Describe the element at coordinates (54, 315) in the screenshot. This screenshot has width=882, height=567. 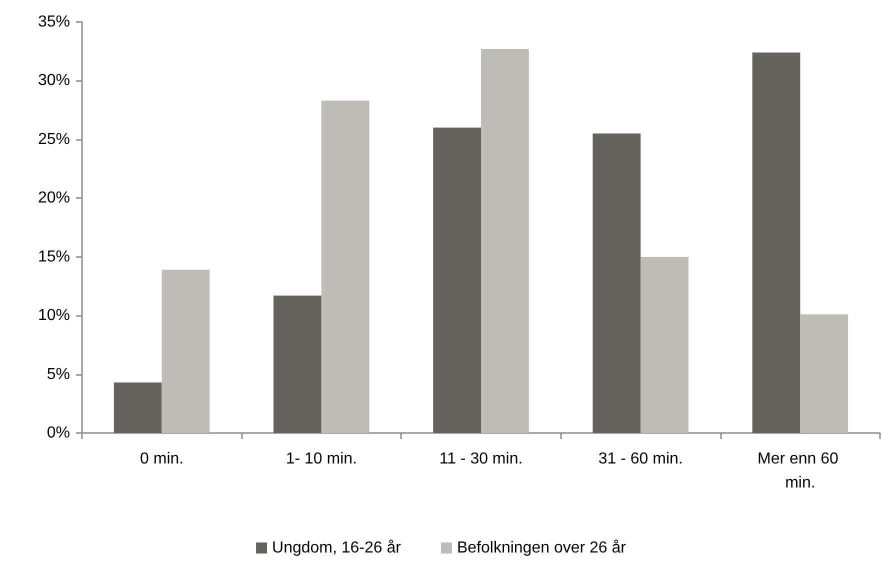
I see `y-tick-label: 10%` at that location.